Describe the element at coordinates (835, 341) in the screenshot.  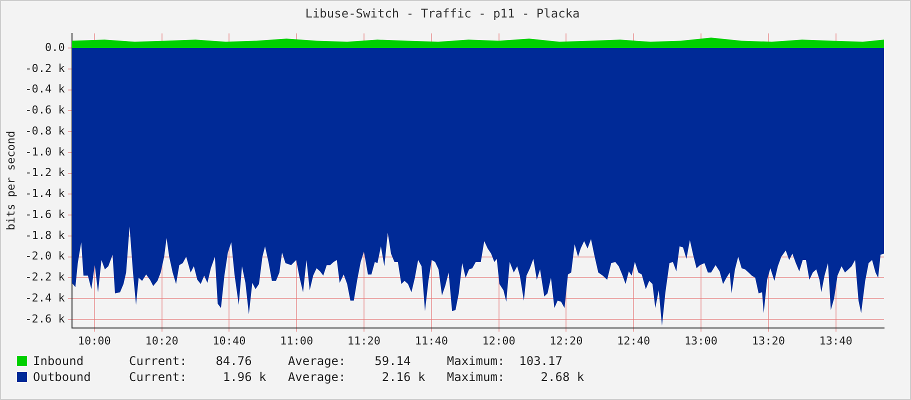
I see `x-tick-label: 13:40` at that location.